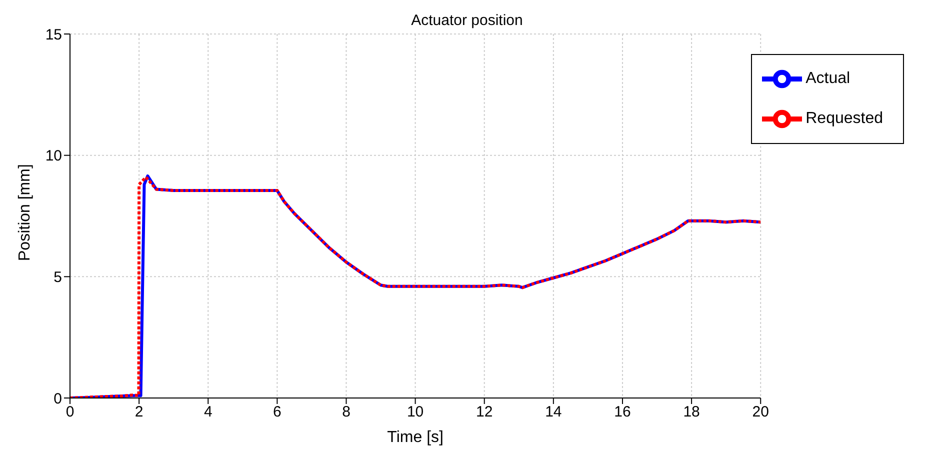 The image size is (934, 460). I want to click on legend-label: Actual, so click(828, 79).